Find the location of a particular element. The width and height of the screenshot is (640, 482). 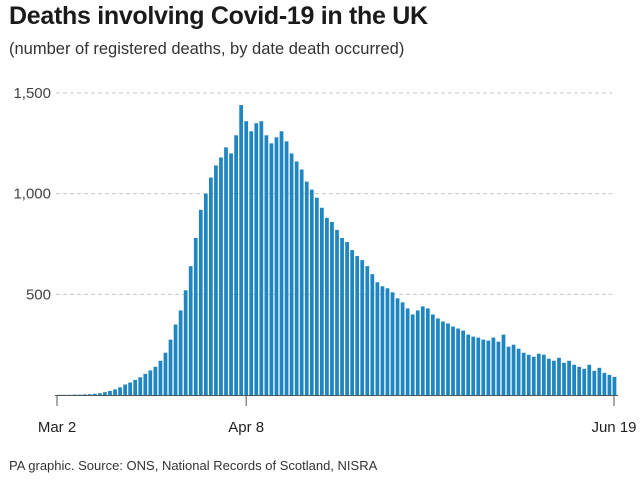

y-tick-label: 500 is located at coordinates (38, 294).